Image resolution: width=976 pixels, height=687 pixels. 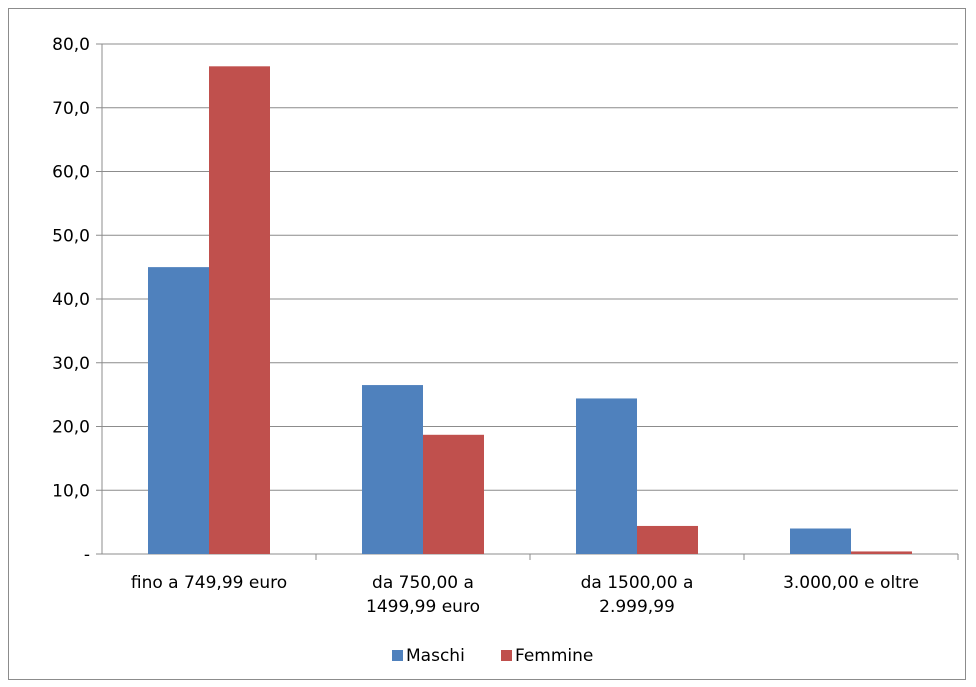 I want to click on legend-swatch-femmine, so click(x=506, y=655).